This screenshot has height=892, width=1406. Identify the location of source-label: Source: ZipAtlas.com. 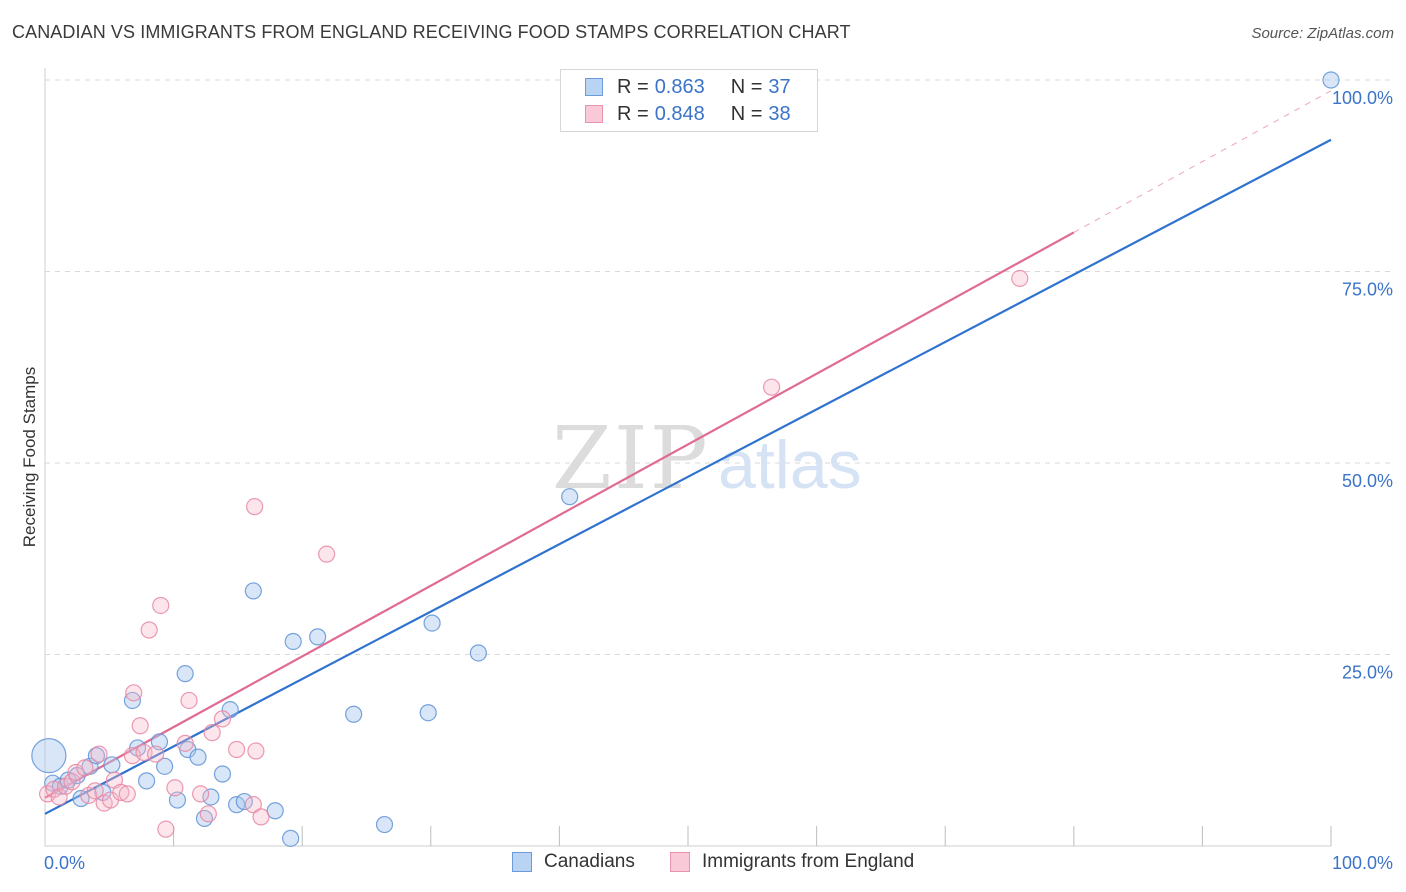
(1322, 33).